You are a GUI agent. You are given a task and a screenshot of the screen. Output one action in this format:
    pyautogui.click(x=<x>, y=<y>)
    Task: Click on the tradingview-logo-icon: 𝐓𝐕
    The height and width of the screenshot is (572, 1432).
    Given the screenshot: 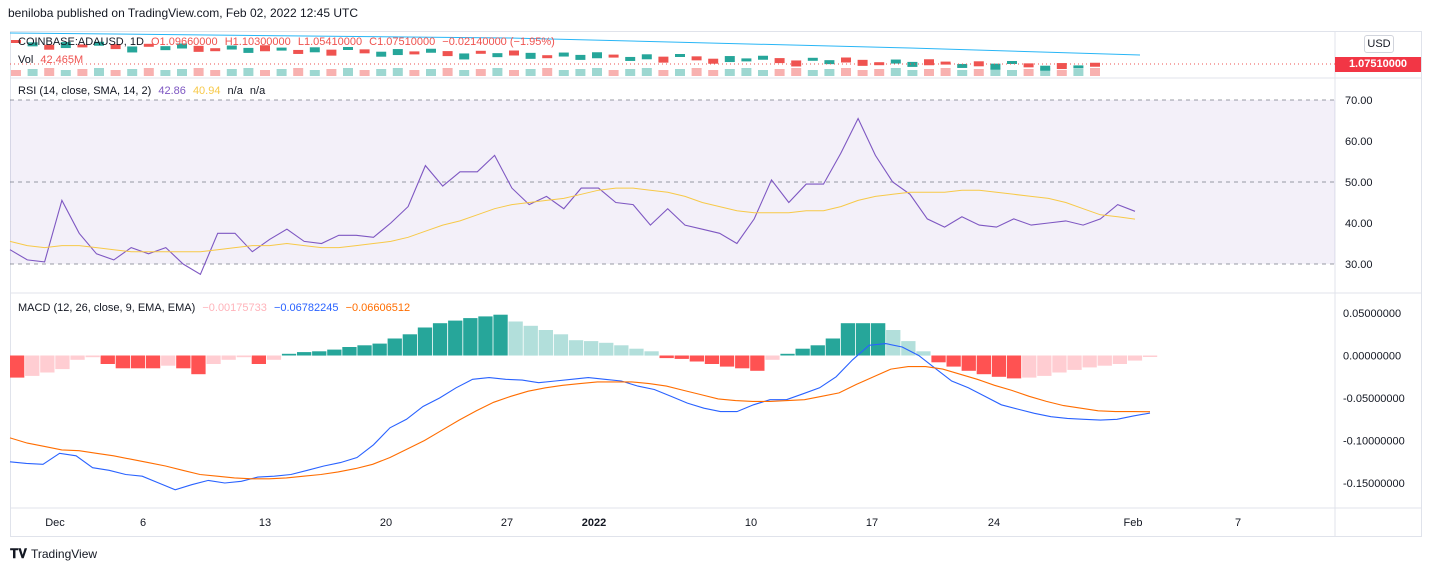 What is the action you would take?
    pyautogui.click(x=18, y=553)
    